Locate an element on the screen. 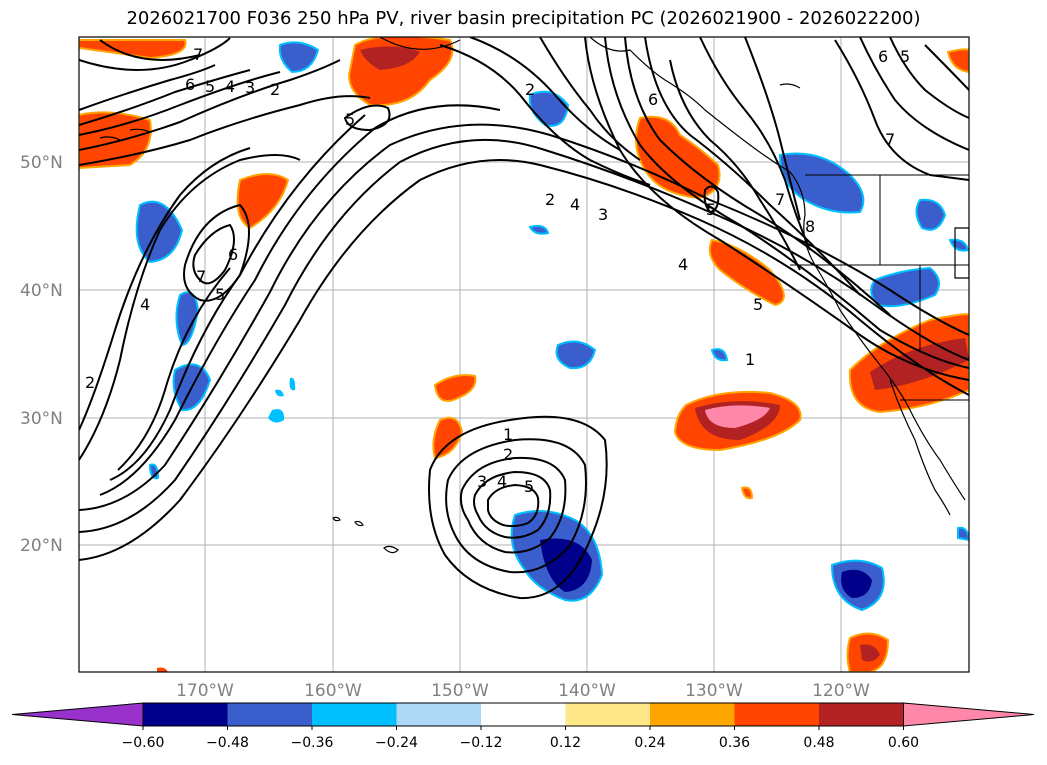 The height and width of the screenshot is (765, 1047). colorbar-tick-label: 0.24 is located at coordinates (649, 743).